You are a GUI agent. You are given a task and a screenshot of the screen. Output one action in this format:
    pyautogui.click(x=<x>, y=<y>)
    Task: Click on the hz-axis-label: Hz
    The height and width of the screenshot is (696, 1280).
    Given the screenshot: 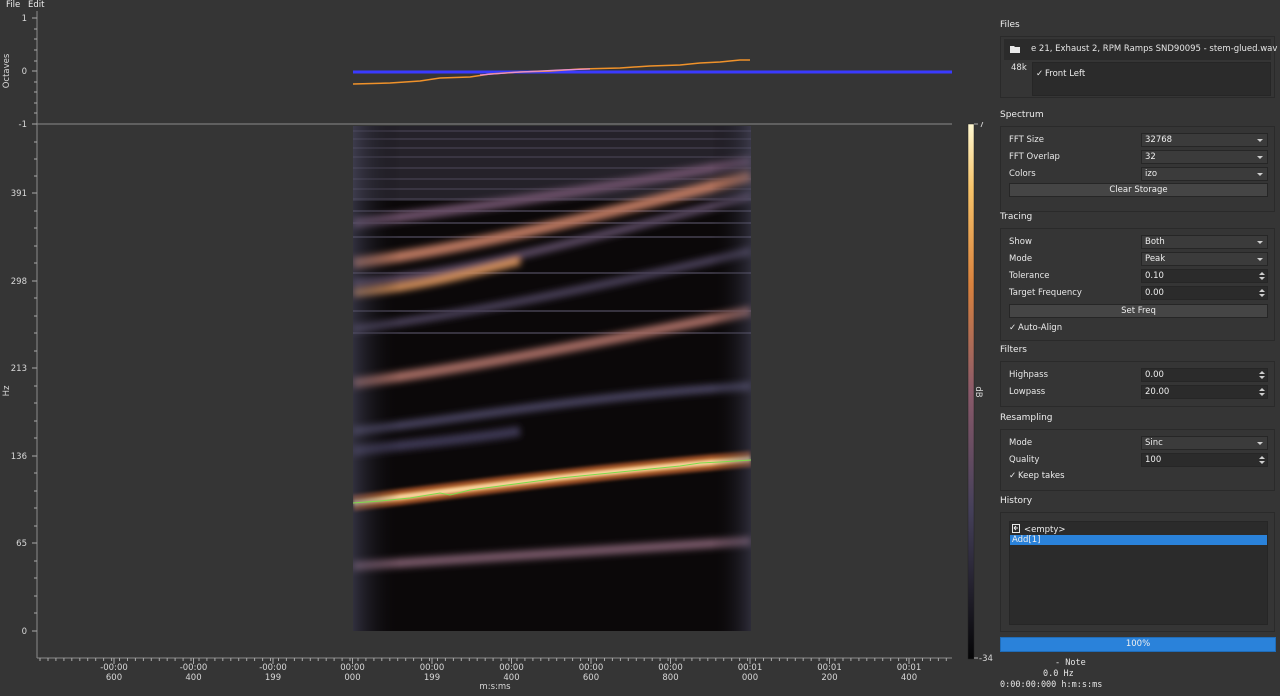 What is the action you would take?
    pyautogui.click(x=7, y=390)
    